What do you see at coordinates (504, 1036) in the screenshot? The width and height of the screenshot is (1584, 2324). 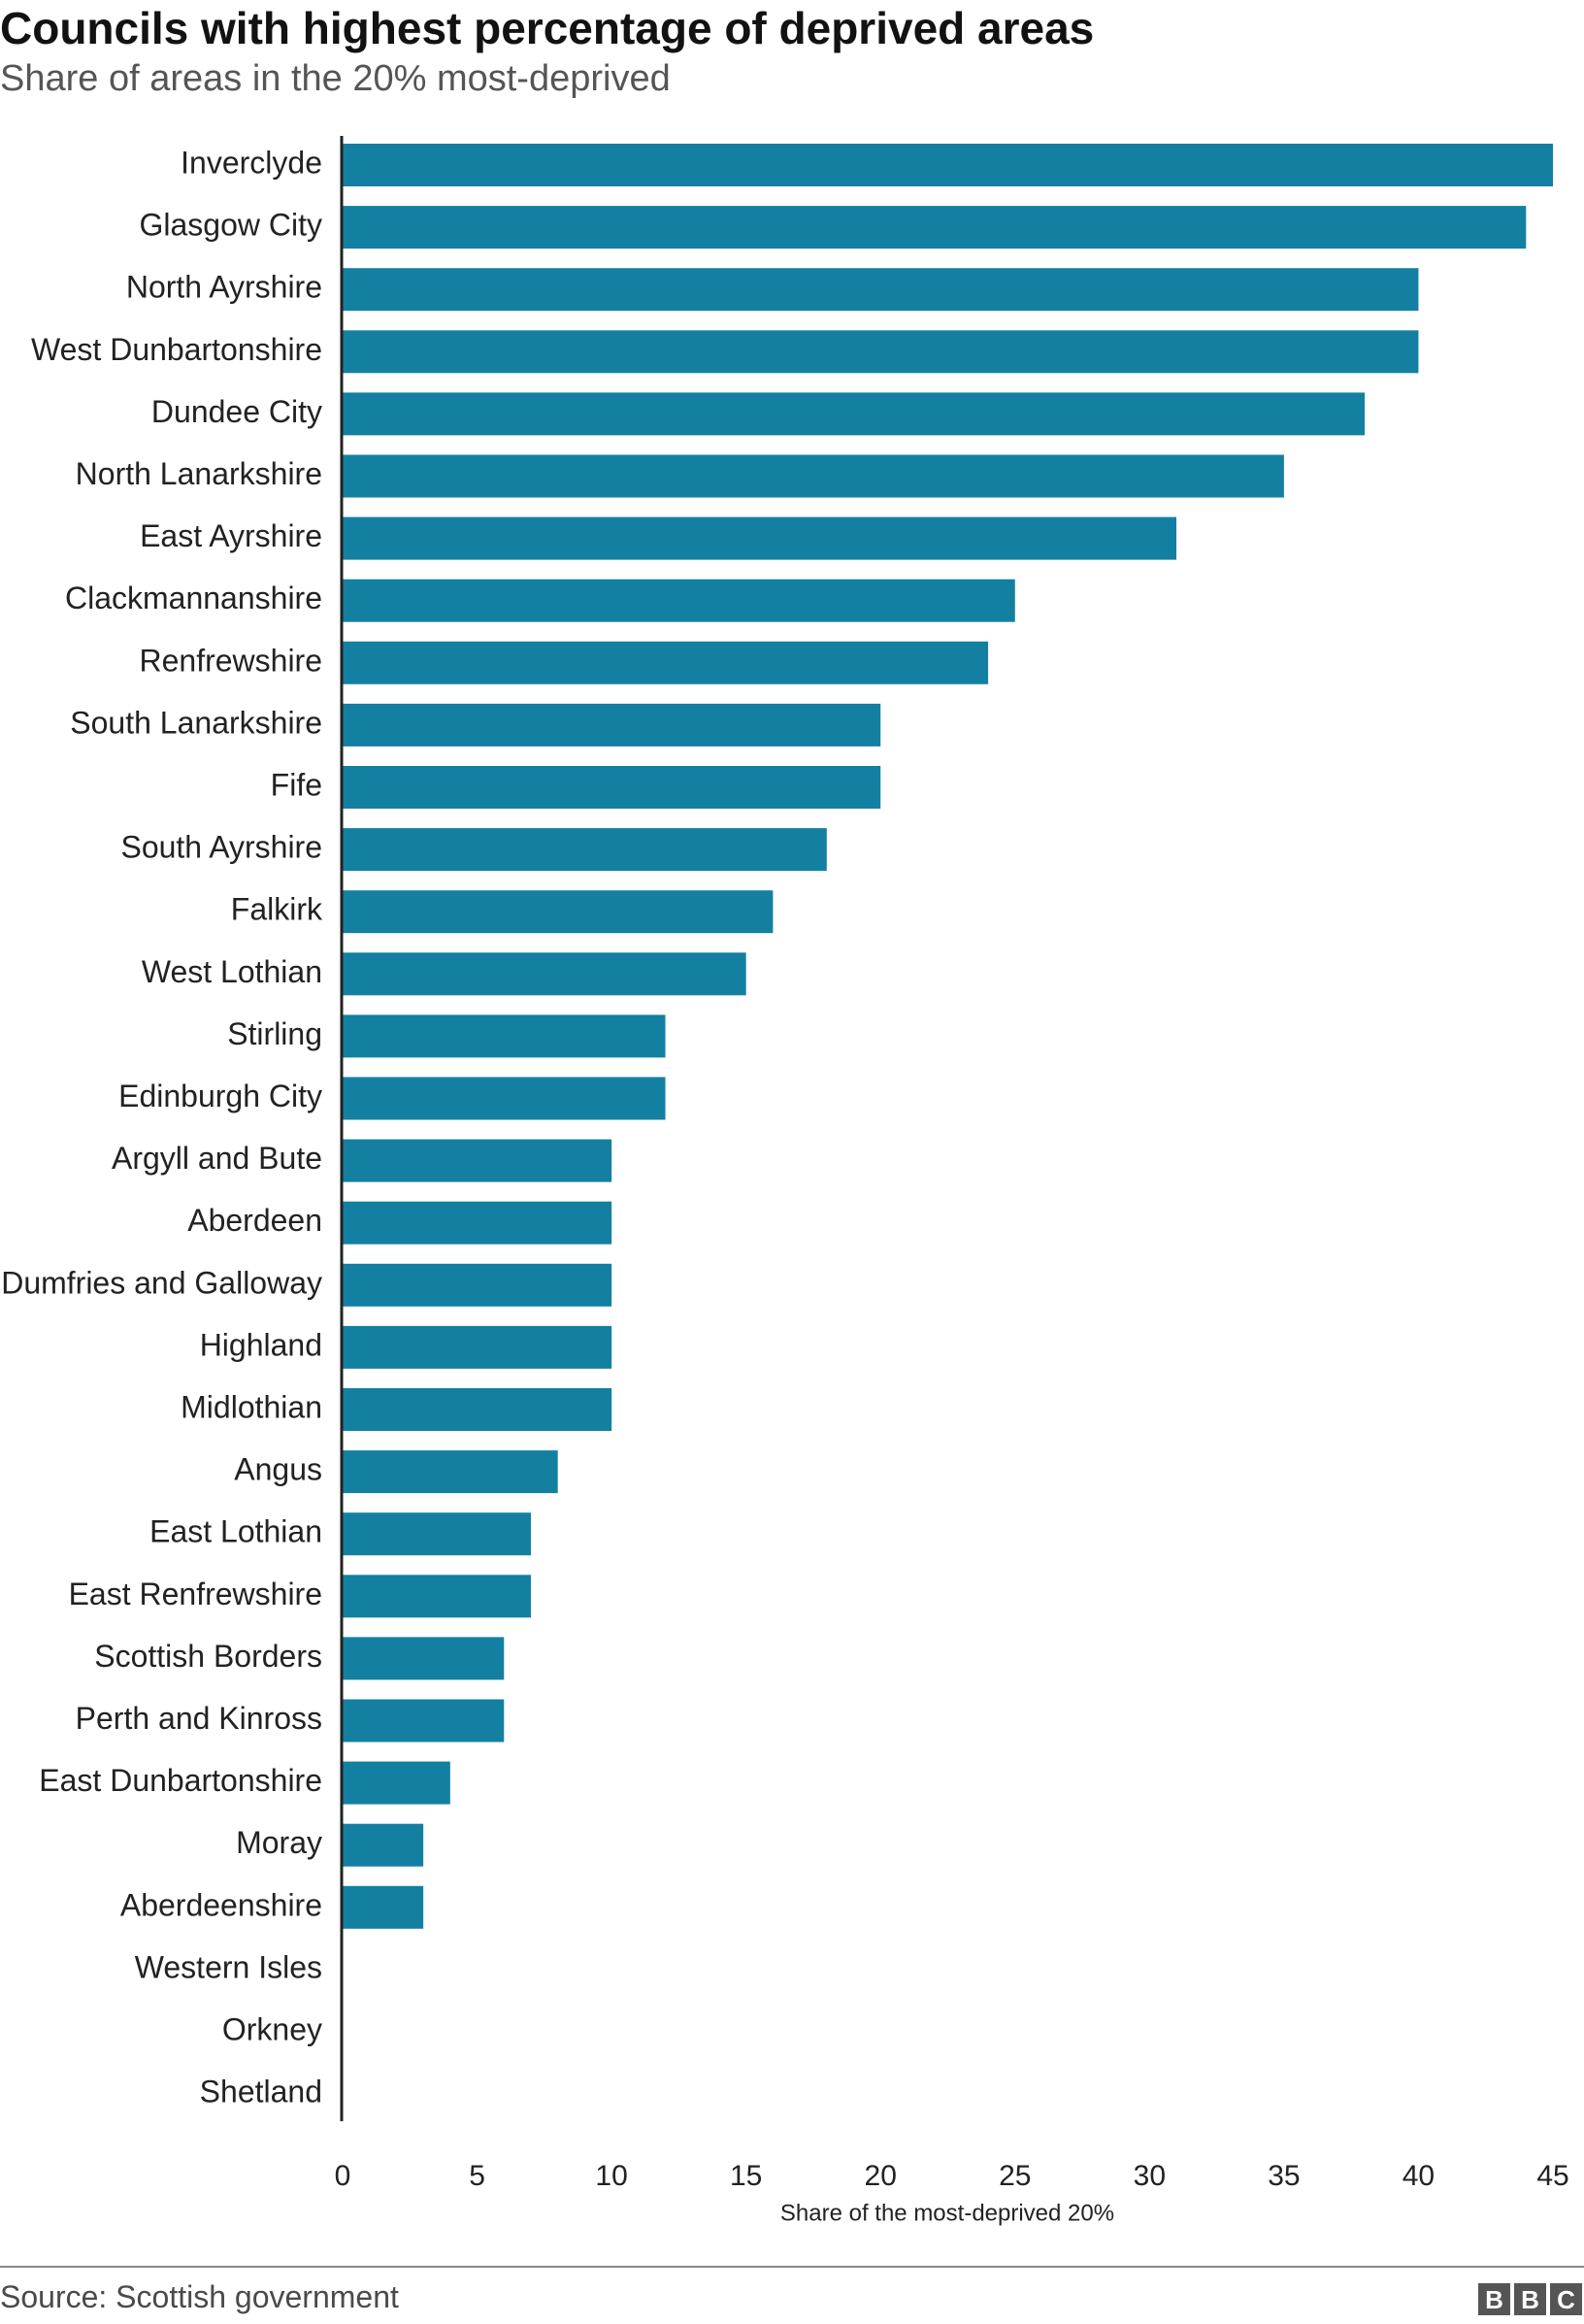 I see `bar-stirling` at bounding box center [504, 1036].